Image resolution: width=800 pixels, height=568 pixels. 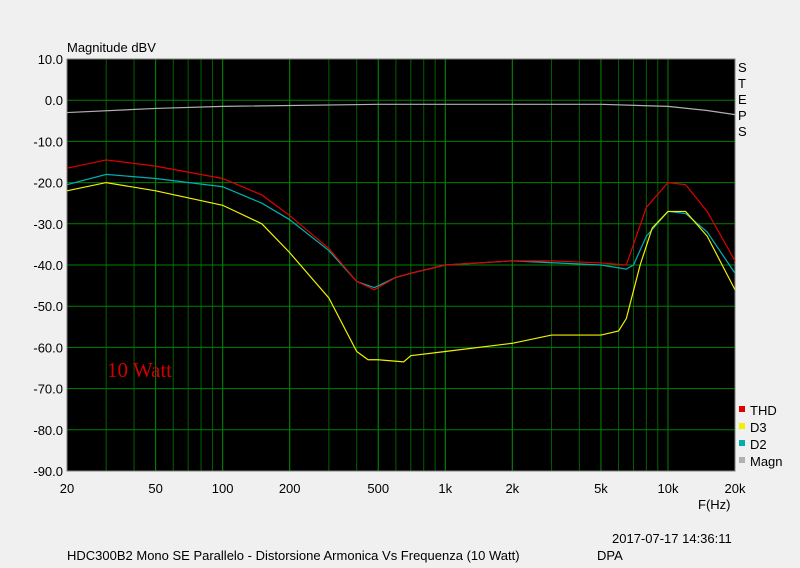 What do you see at coordinates (139, 370) in the screenshot?
I see `annotation: 10 Watt` at bounding box center [139, 370].